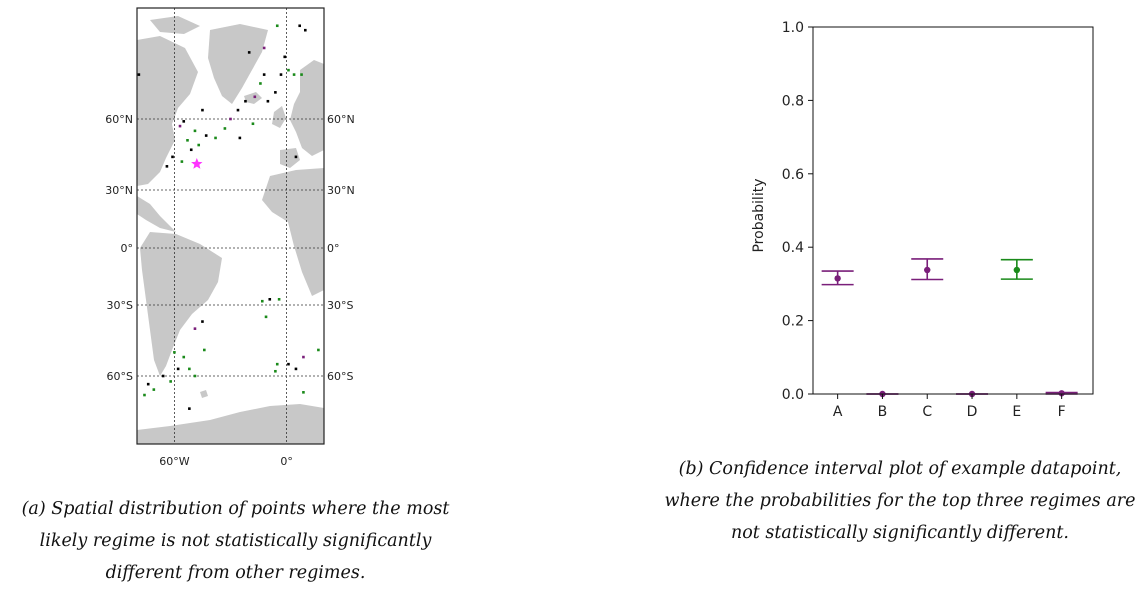  Describe the element at coordinates (793, 322) in the screenshot. I see `y-tick-label: 0.2` at that location.